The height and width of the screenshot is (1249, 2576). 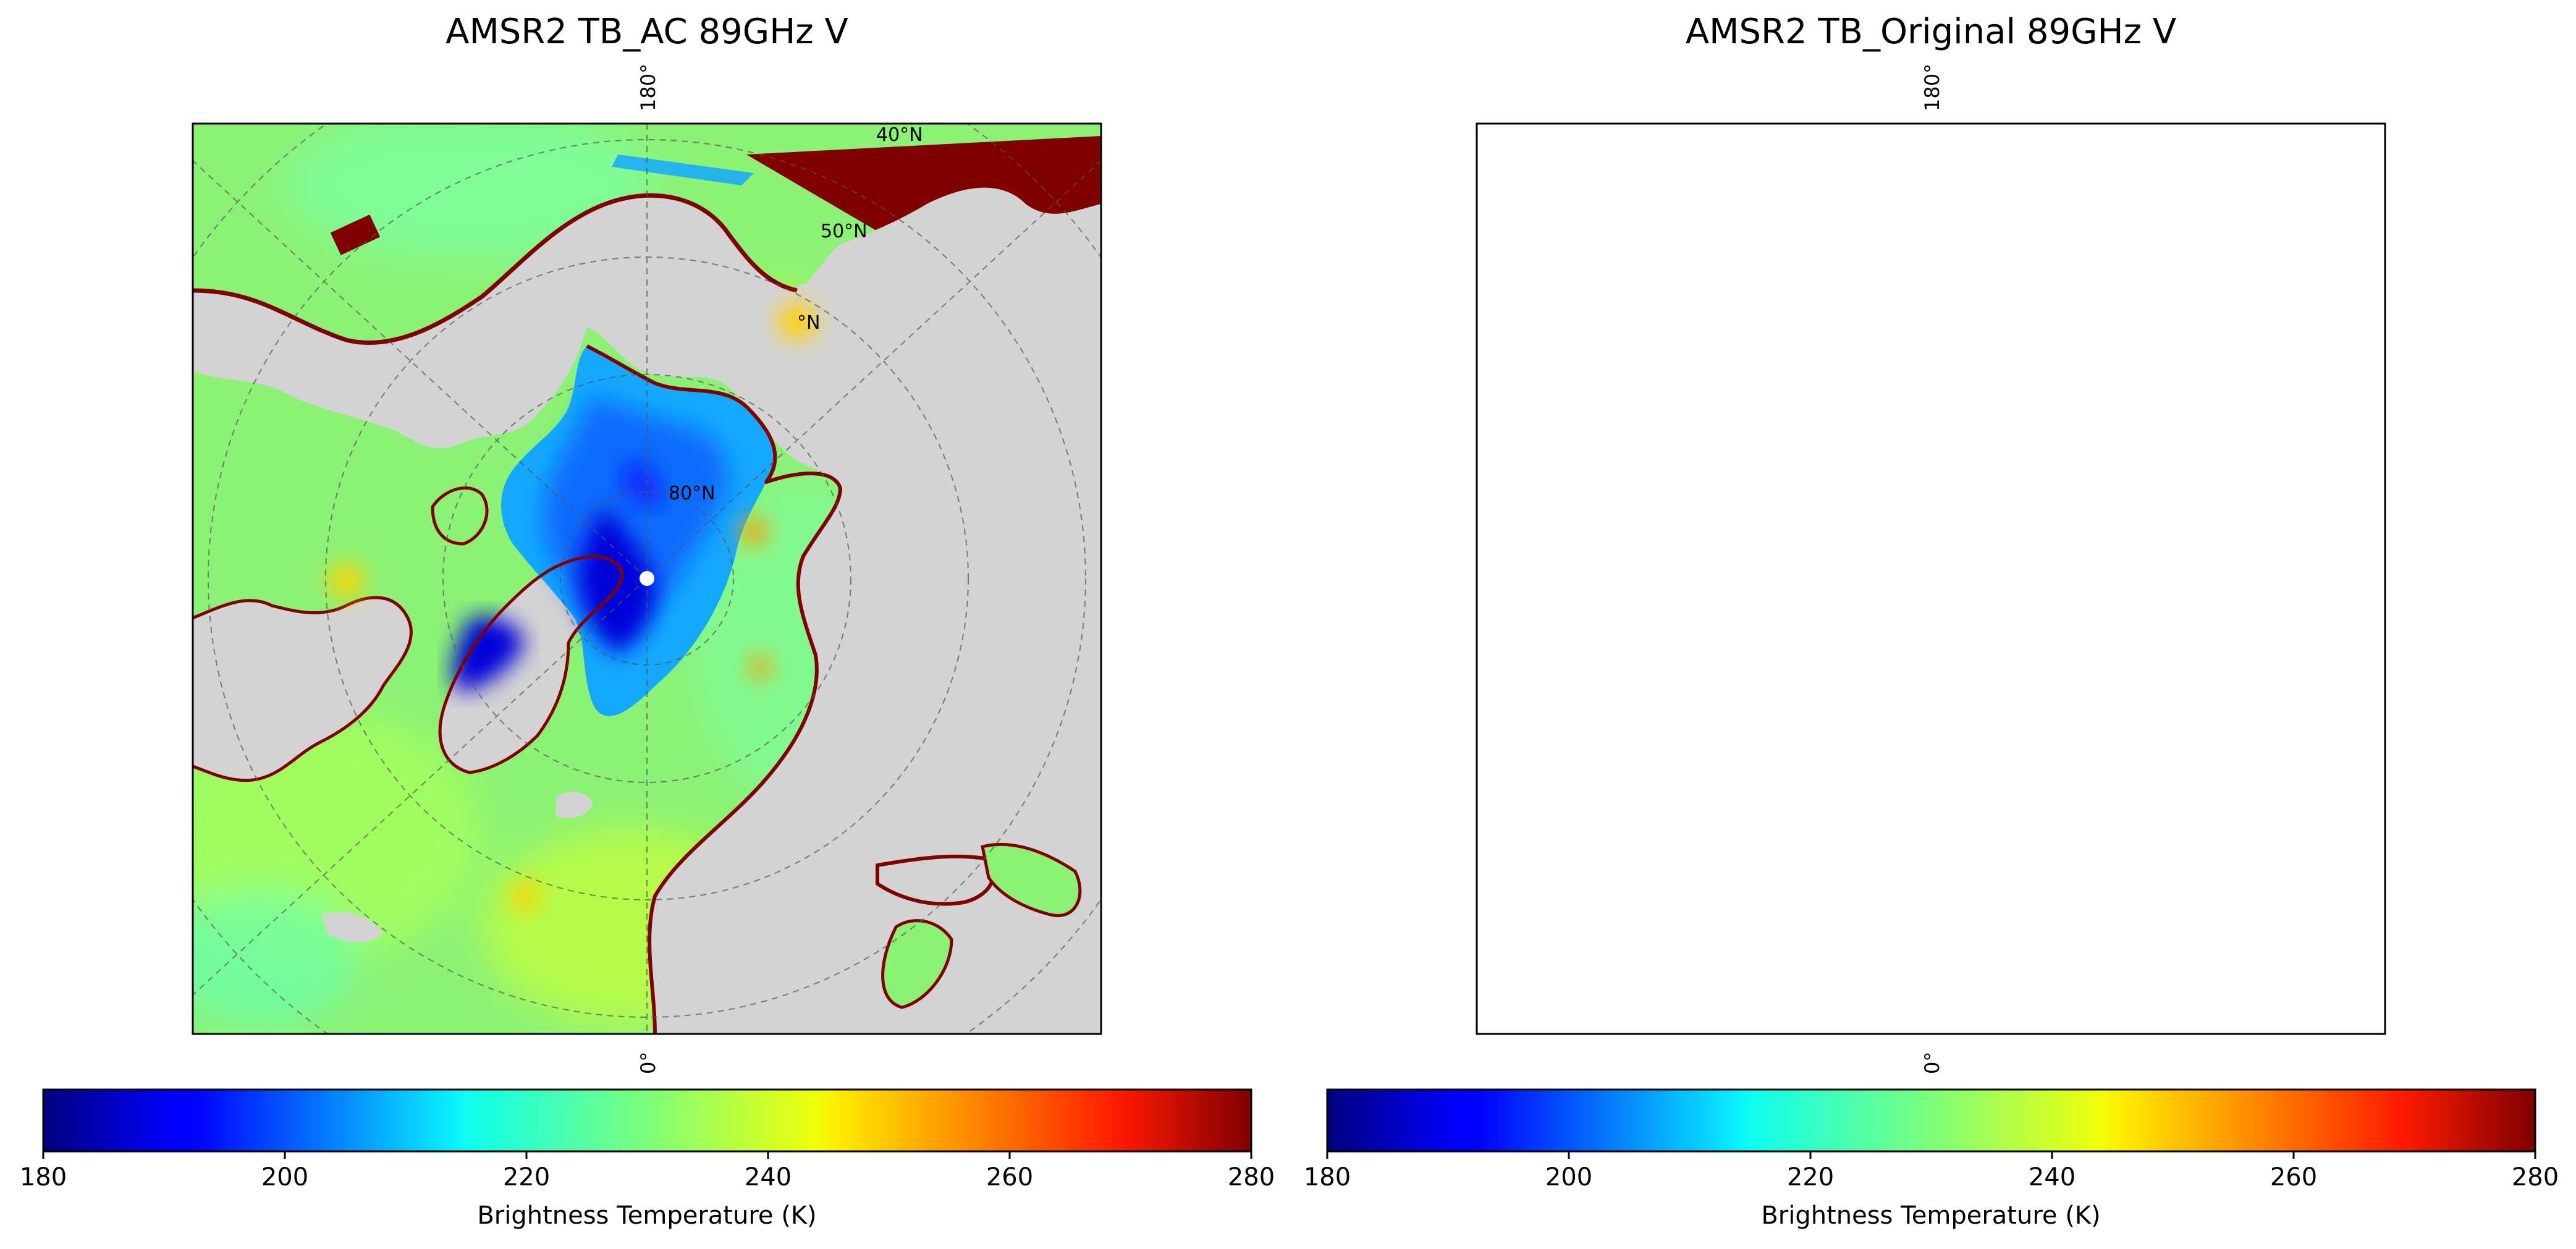 I want to click on land-greenland, so click(x=1815, y=664).